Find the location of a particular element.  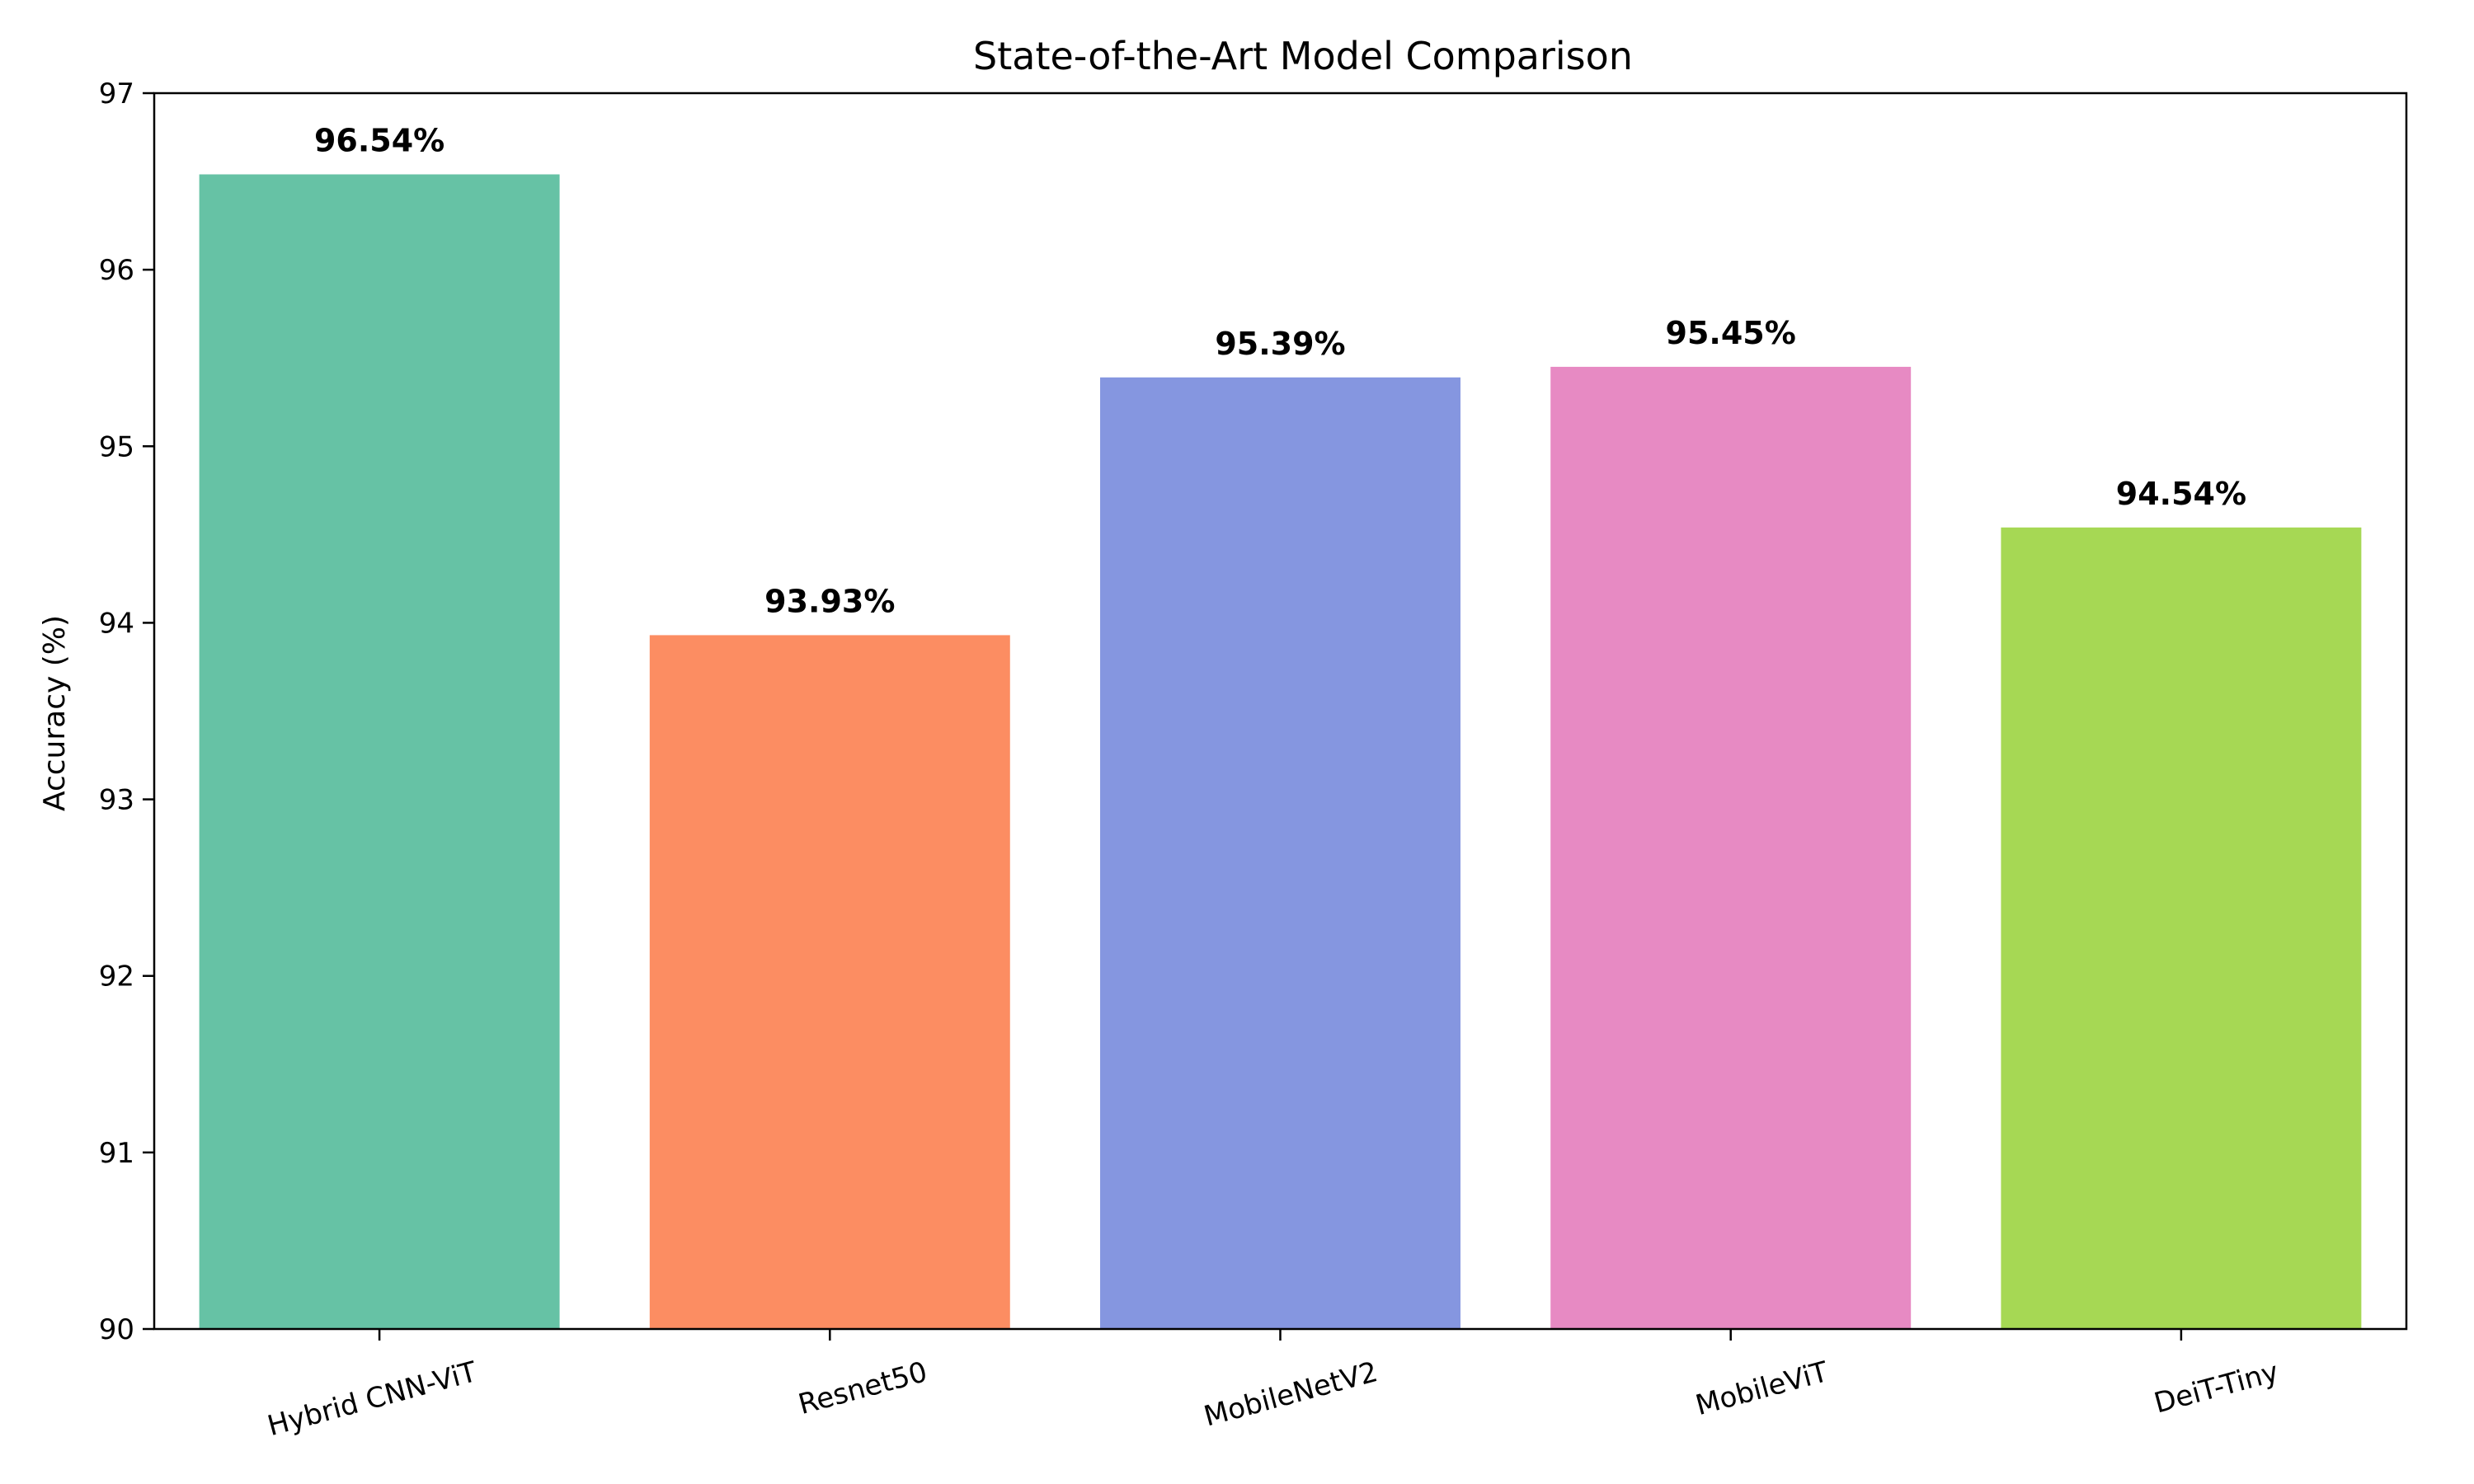

y-tick-label-3: 93 is located at coordinates (116, 800).